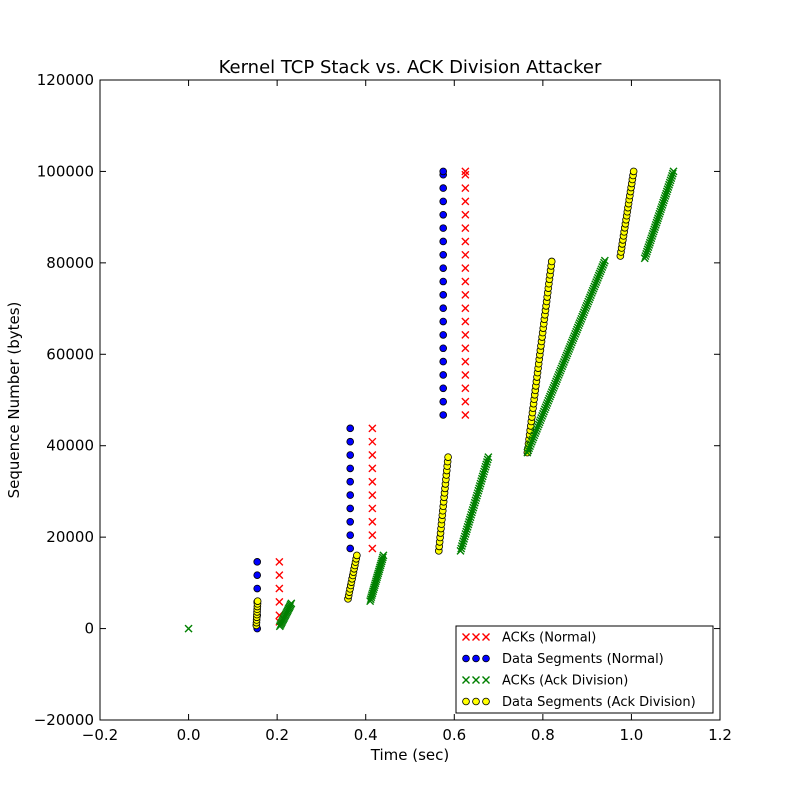  Describe the element at coordinates (565, 681) in the screenshot. I see `legend-label: ACKs (Ack Division)` at that location.